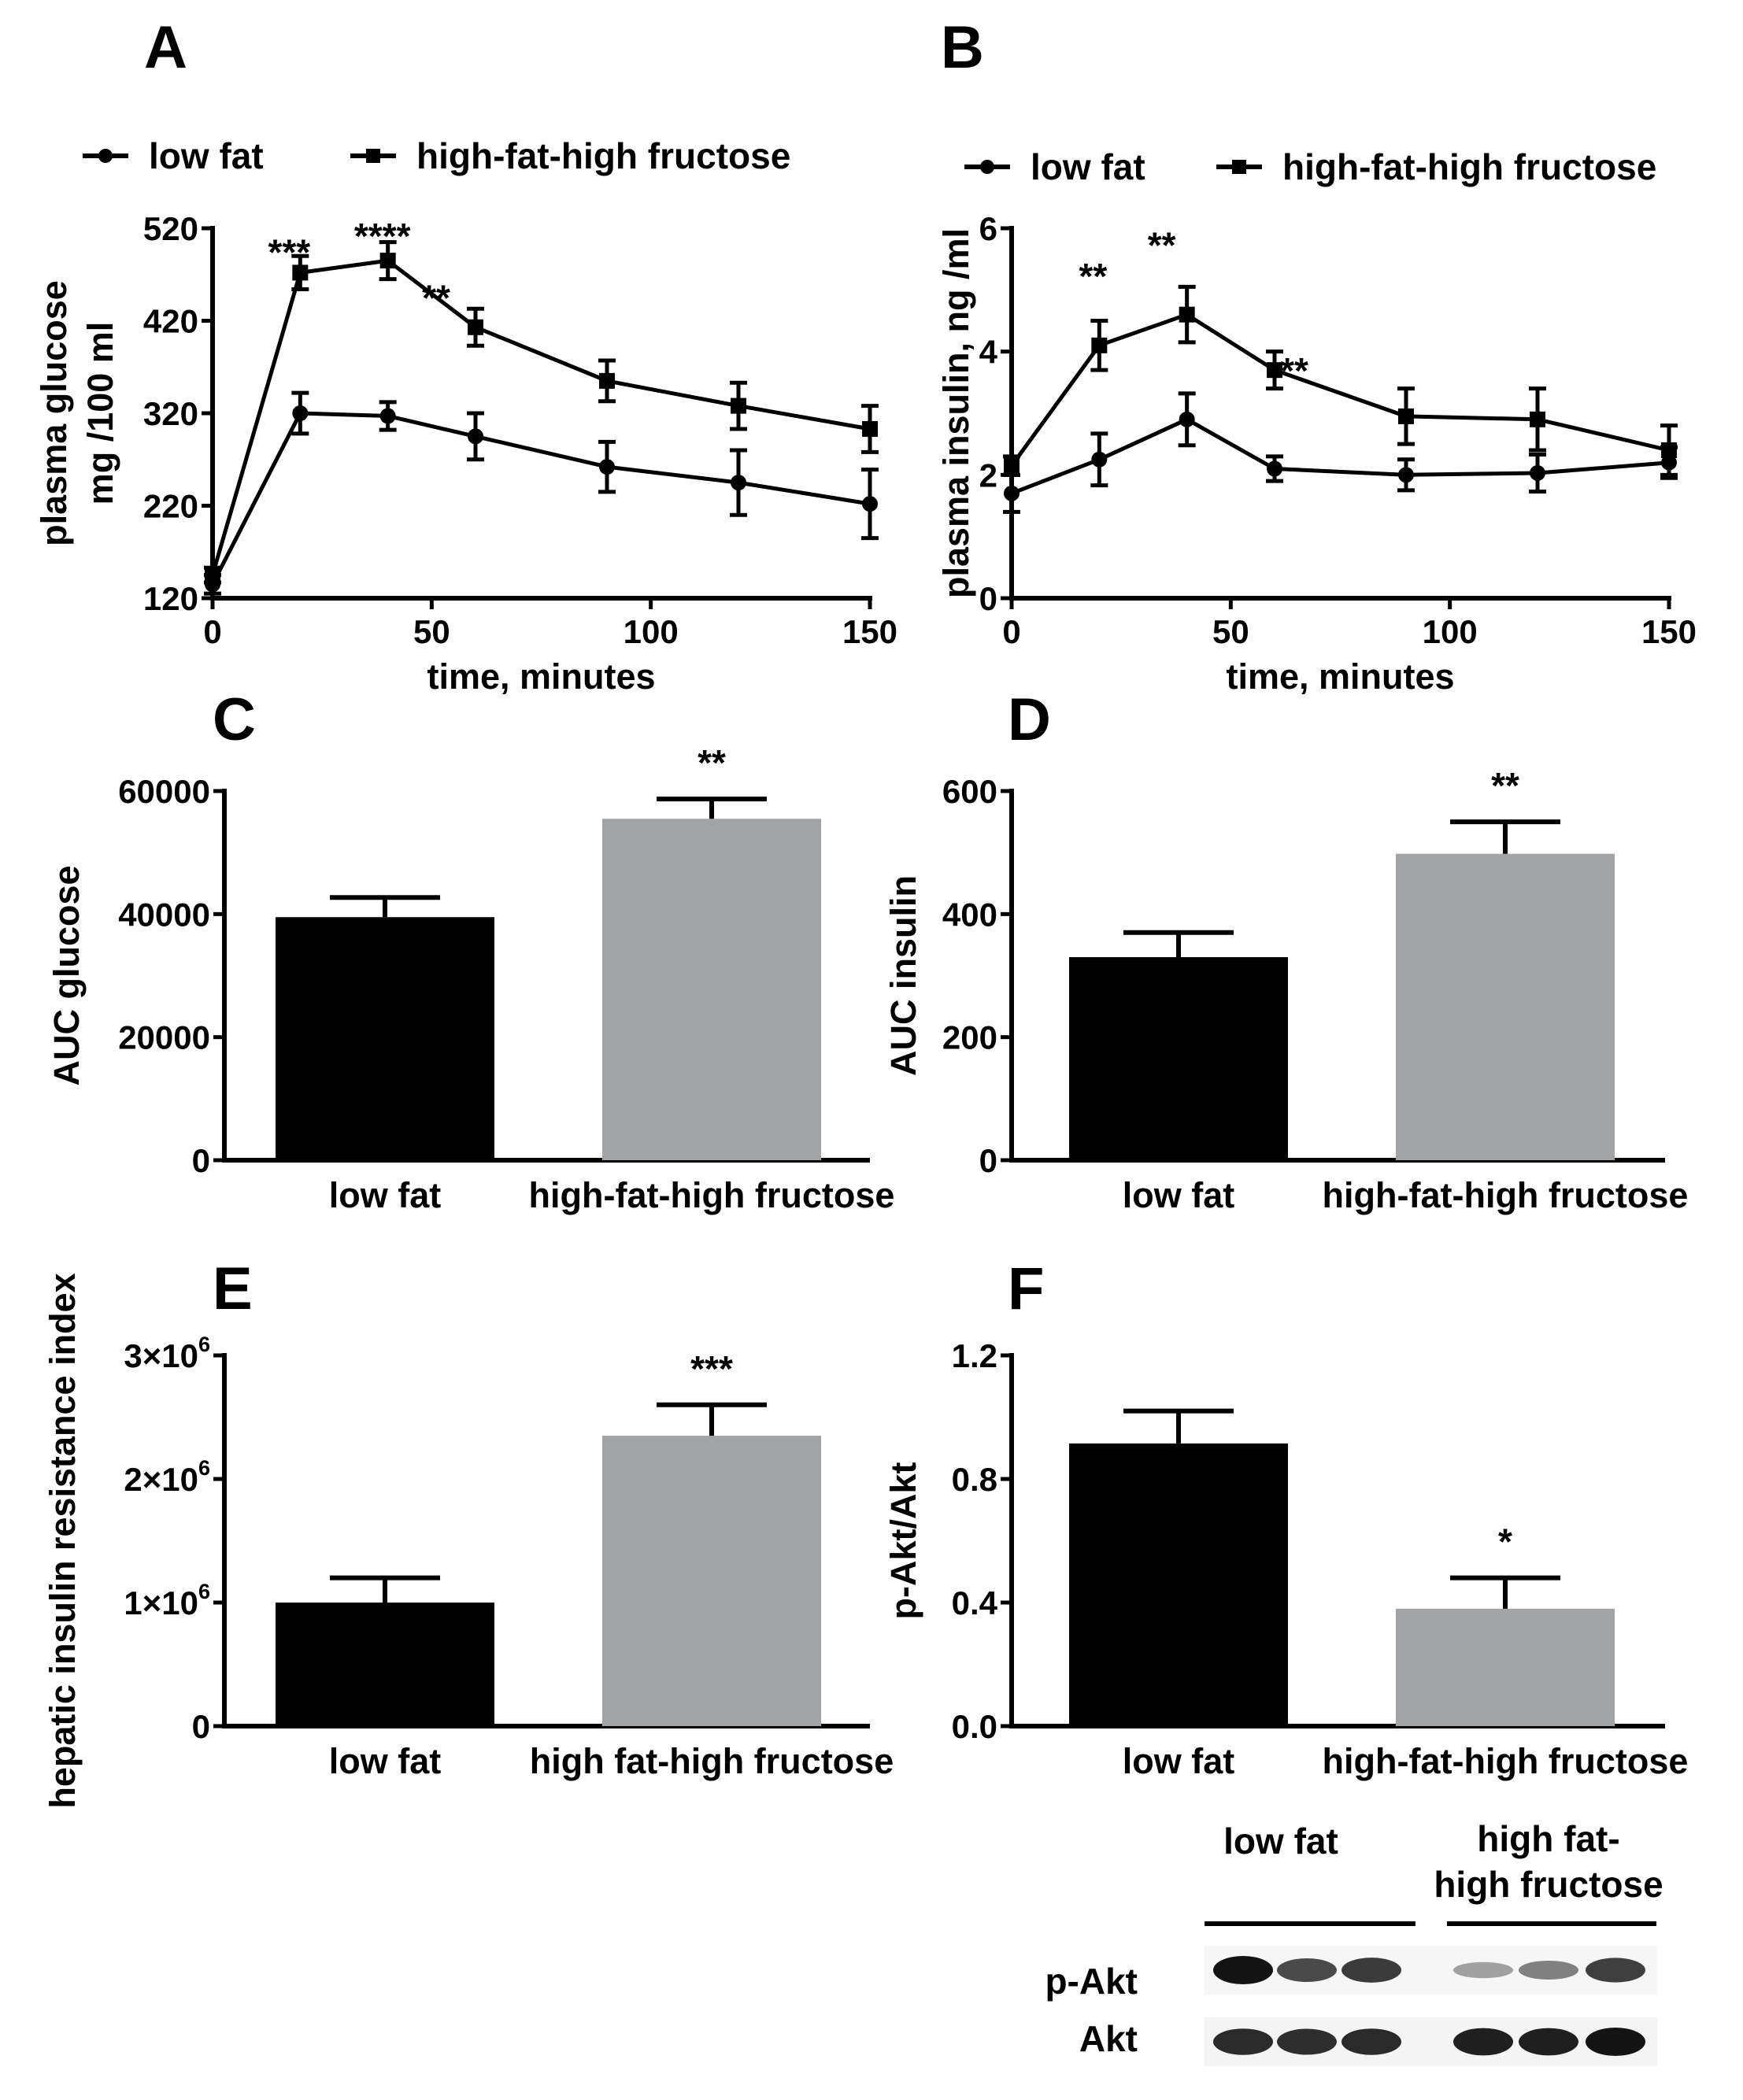 This screenshot has height=2100, width=1743. Describe the element at coordinates (962, 47) in the screenshot. I see `panel-letter-b: B` at that location.